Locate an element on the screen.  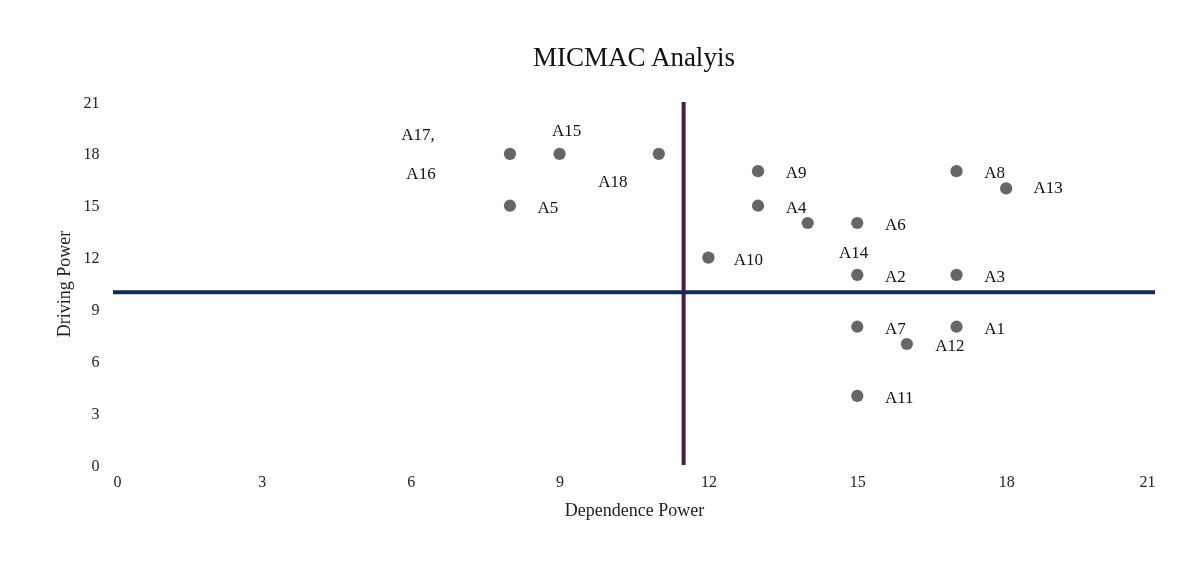
annotation: A1 is located at coordinates (994, 328).